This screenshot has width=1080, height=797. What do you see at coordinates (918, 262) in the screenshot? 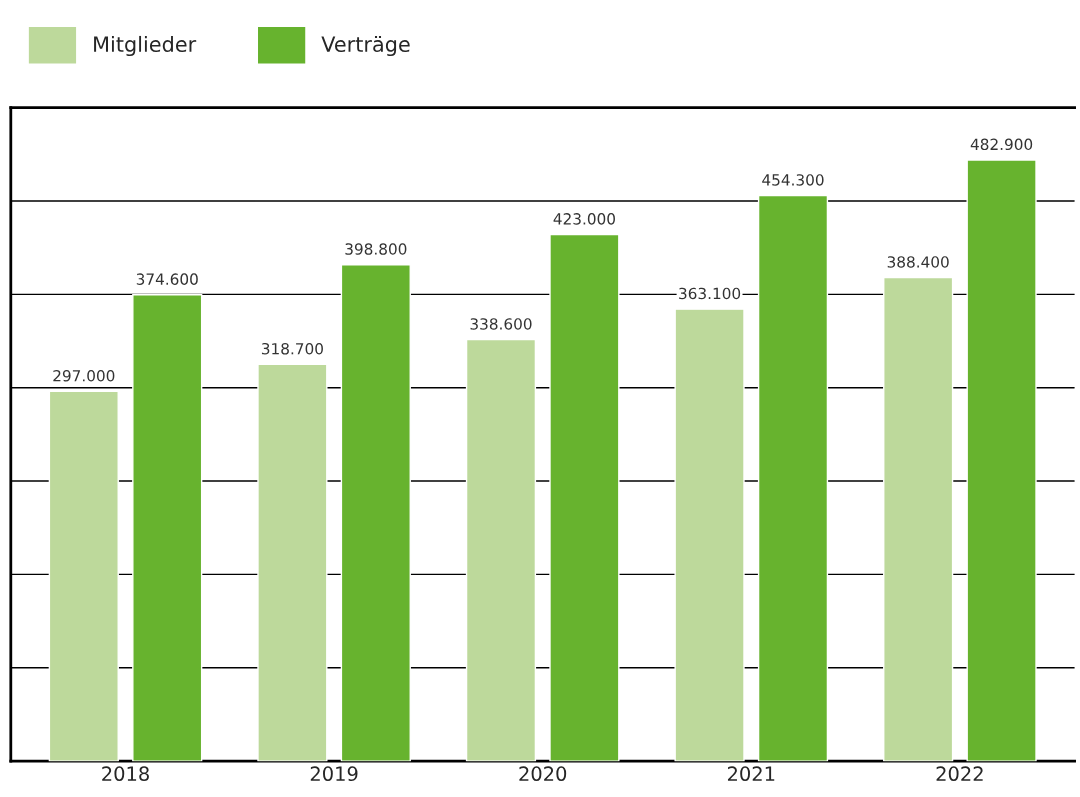
I see `data-label: 388.400` at bounding box center [918, 262].